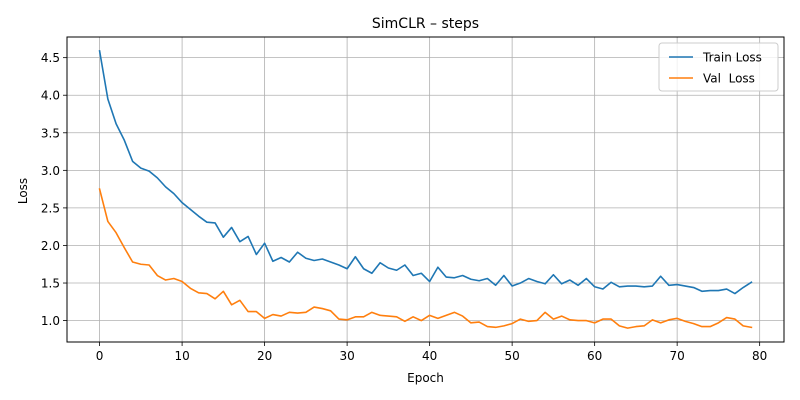  Describe the element at coordinates (732, 58) in the screenshot. I see `legend-label-train-loss: Train Loss` at that location.